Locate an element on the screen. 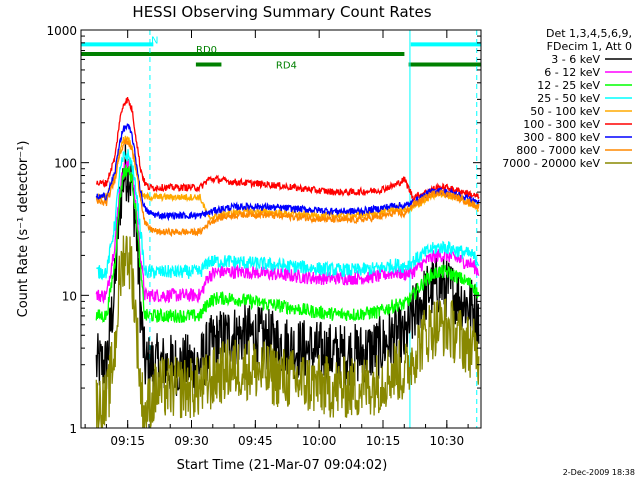 Image resolution: width=640 pixels, height=480 pixels. x-tick-label: 10:30 is located at coordinates (447, 441).